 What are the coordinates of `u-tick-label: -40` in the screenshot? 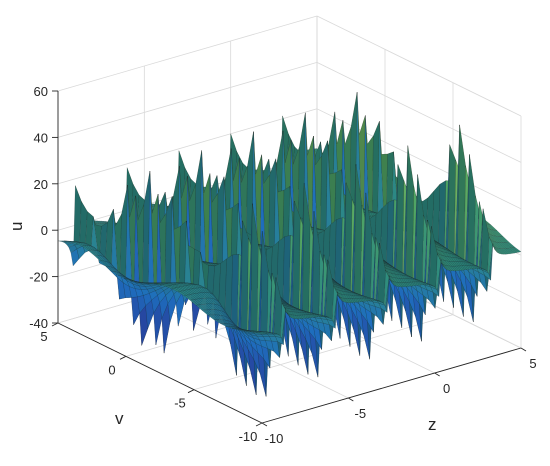 It's located at (38, 323).